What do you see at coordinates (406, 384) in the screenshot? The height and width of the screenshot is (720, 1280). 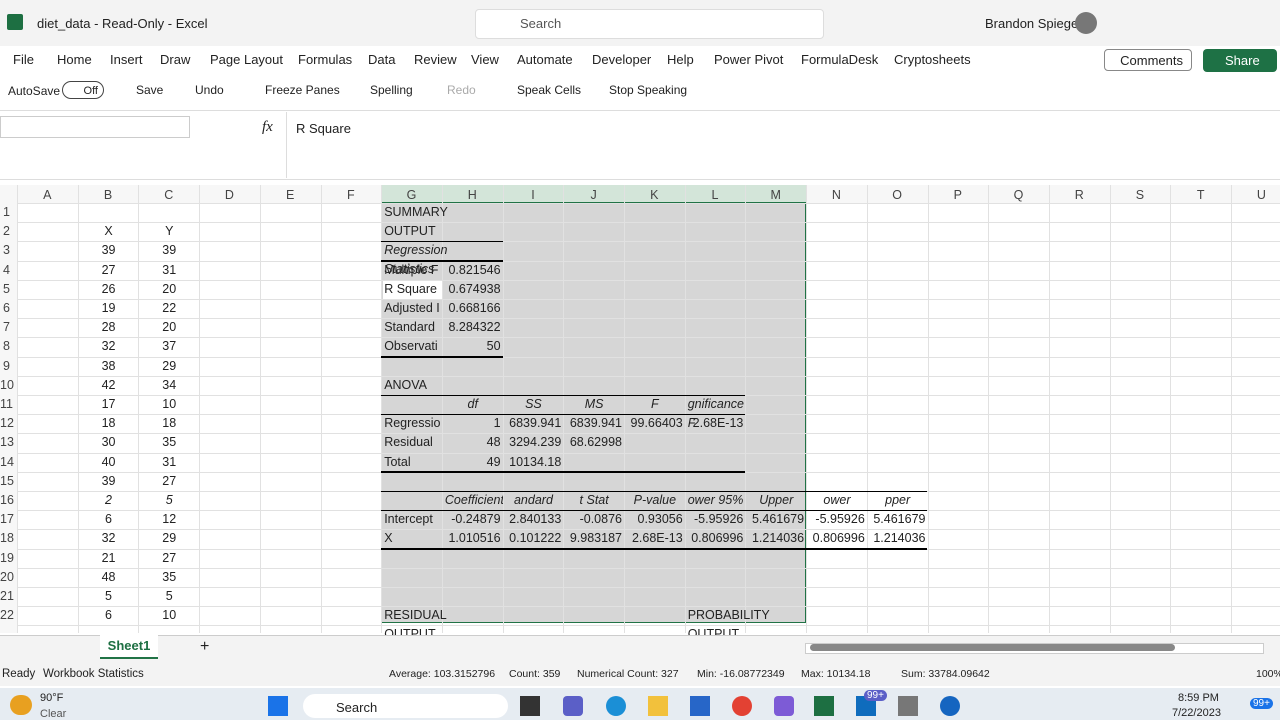 I see `cell: ANOVA` at bounding box center [406, 384].